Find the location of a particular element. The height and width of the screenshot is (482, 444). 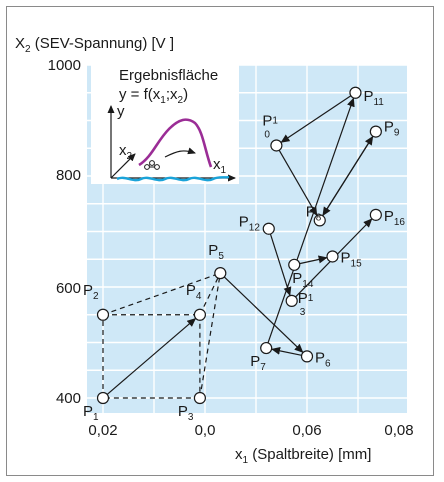

point-p8 is located at coordinates (319, 220).